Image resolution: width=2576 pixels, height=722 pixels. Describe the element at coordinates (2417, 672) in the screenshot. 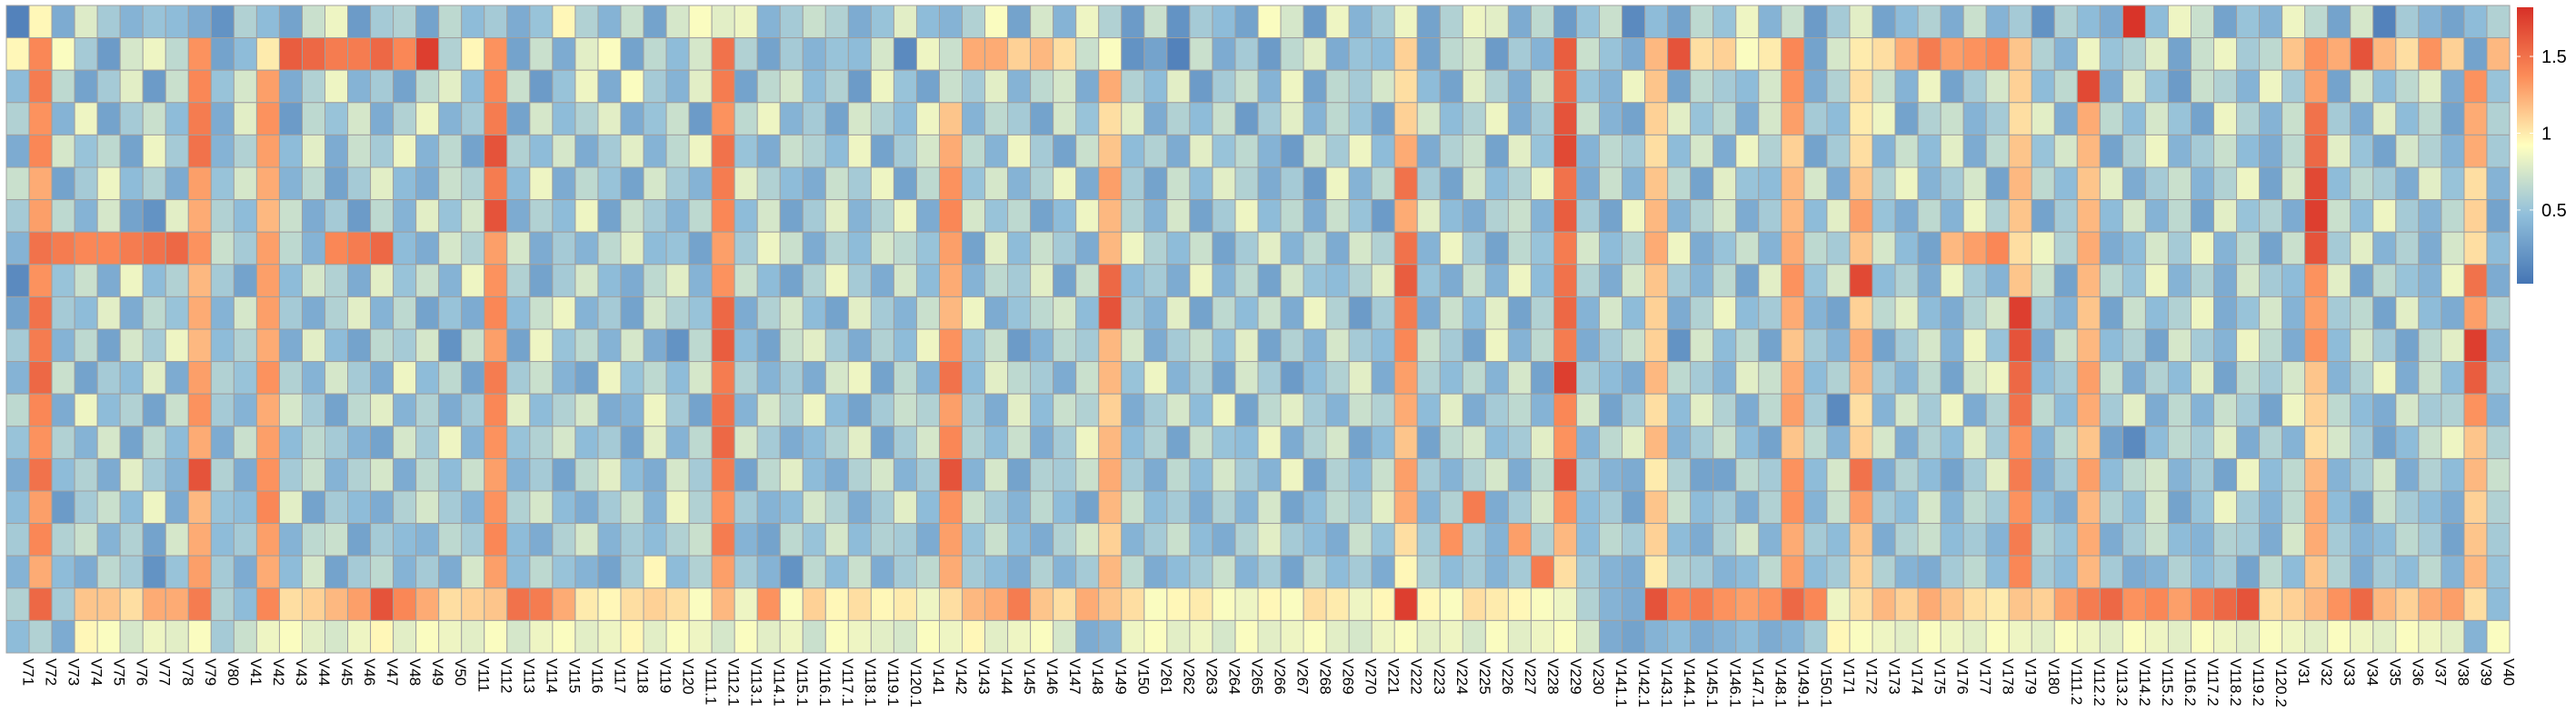

I see `column-label: V36` at that location.